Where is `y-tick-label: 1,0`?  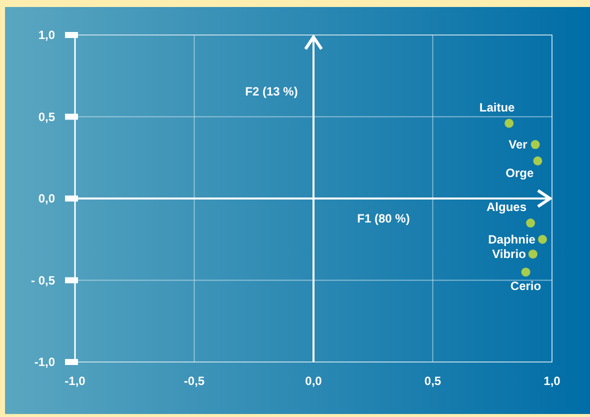 y-tick-label: 1,0 is located at coordinates (47, 35).